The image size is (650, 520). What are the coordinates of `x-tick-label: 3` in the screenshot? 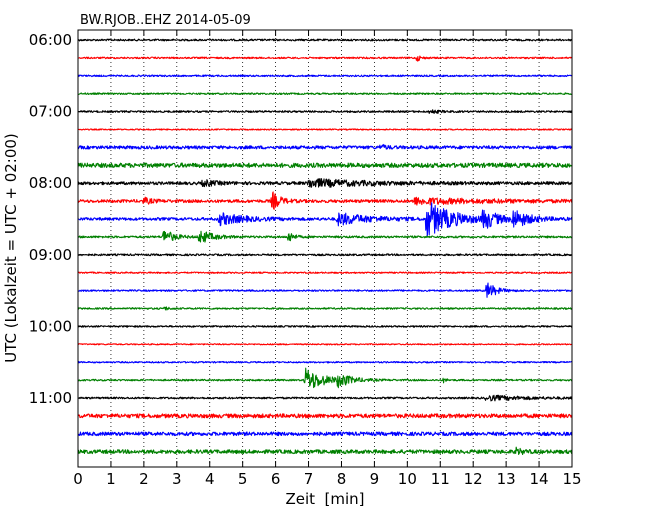 It's located at (177, 479).